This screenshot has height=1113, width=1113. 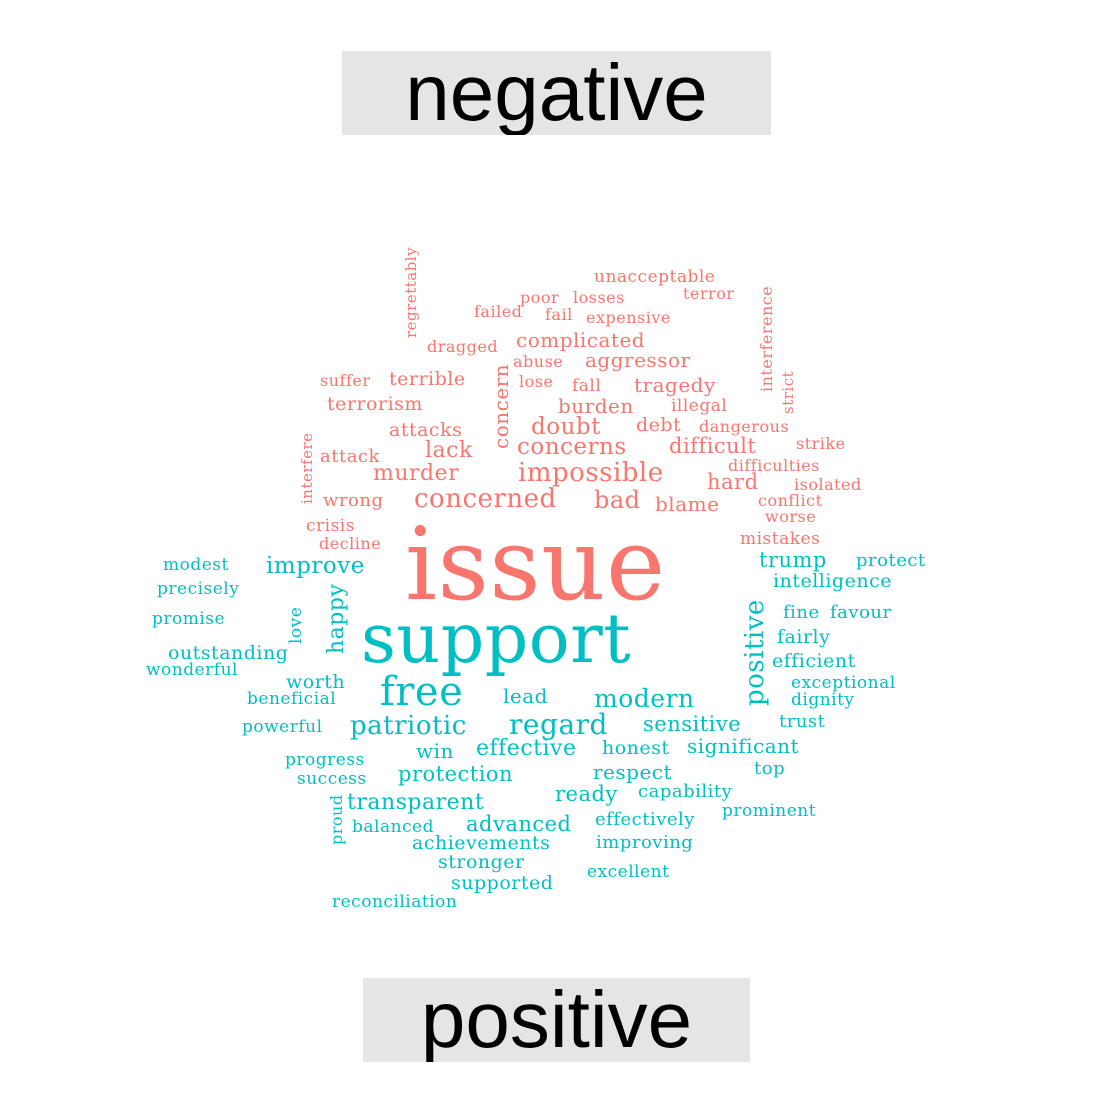 I want to click on word-wrong: wrong, so click(x=353, y=500).